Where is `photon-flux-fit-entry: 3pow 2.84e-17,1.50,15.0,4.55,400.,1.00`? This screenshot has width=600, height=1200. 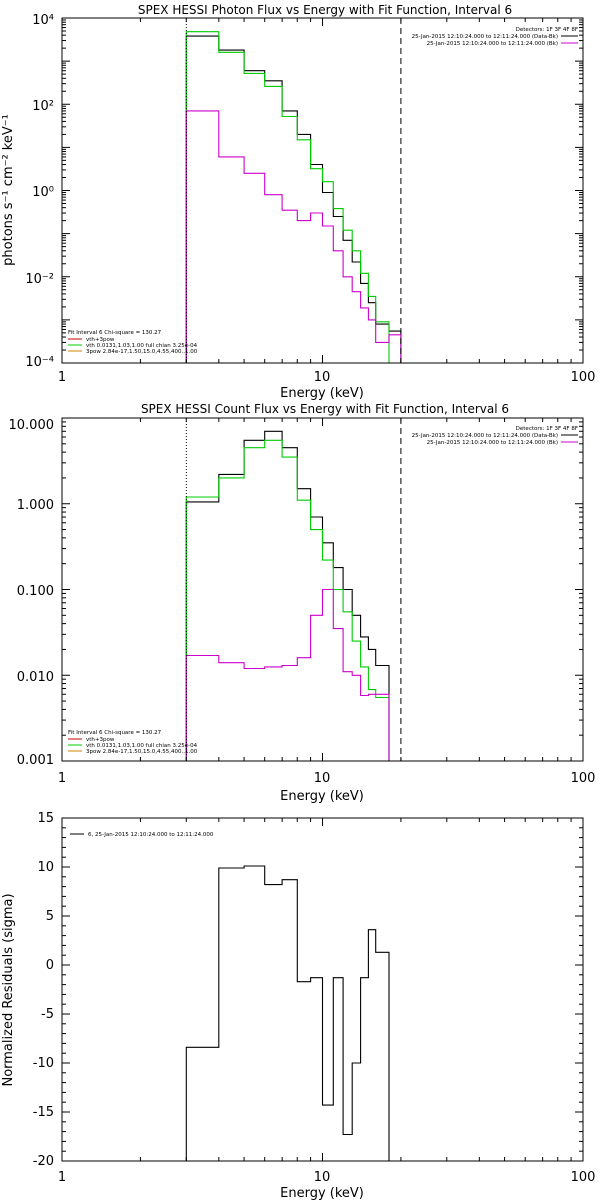 photon-flux-fit-entry: 3pow 2.84e-17,1.50,15.0,4.55,400.,1.00 is located at coordinates (142, 352).